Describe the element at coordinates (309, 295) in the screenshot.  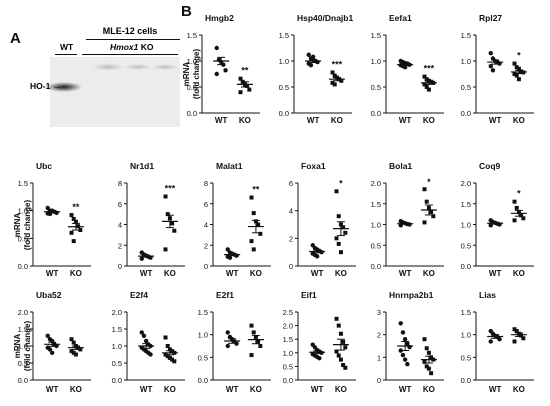
I see `panel-title: Eif1` at that location.